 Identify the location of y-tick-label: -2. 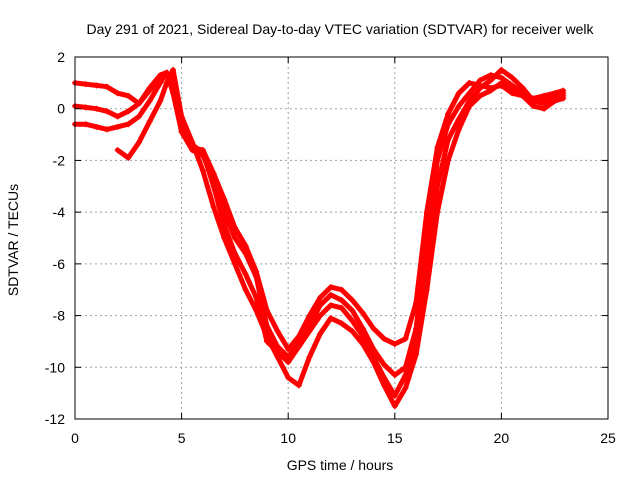
(59, 160).